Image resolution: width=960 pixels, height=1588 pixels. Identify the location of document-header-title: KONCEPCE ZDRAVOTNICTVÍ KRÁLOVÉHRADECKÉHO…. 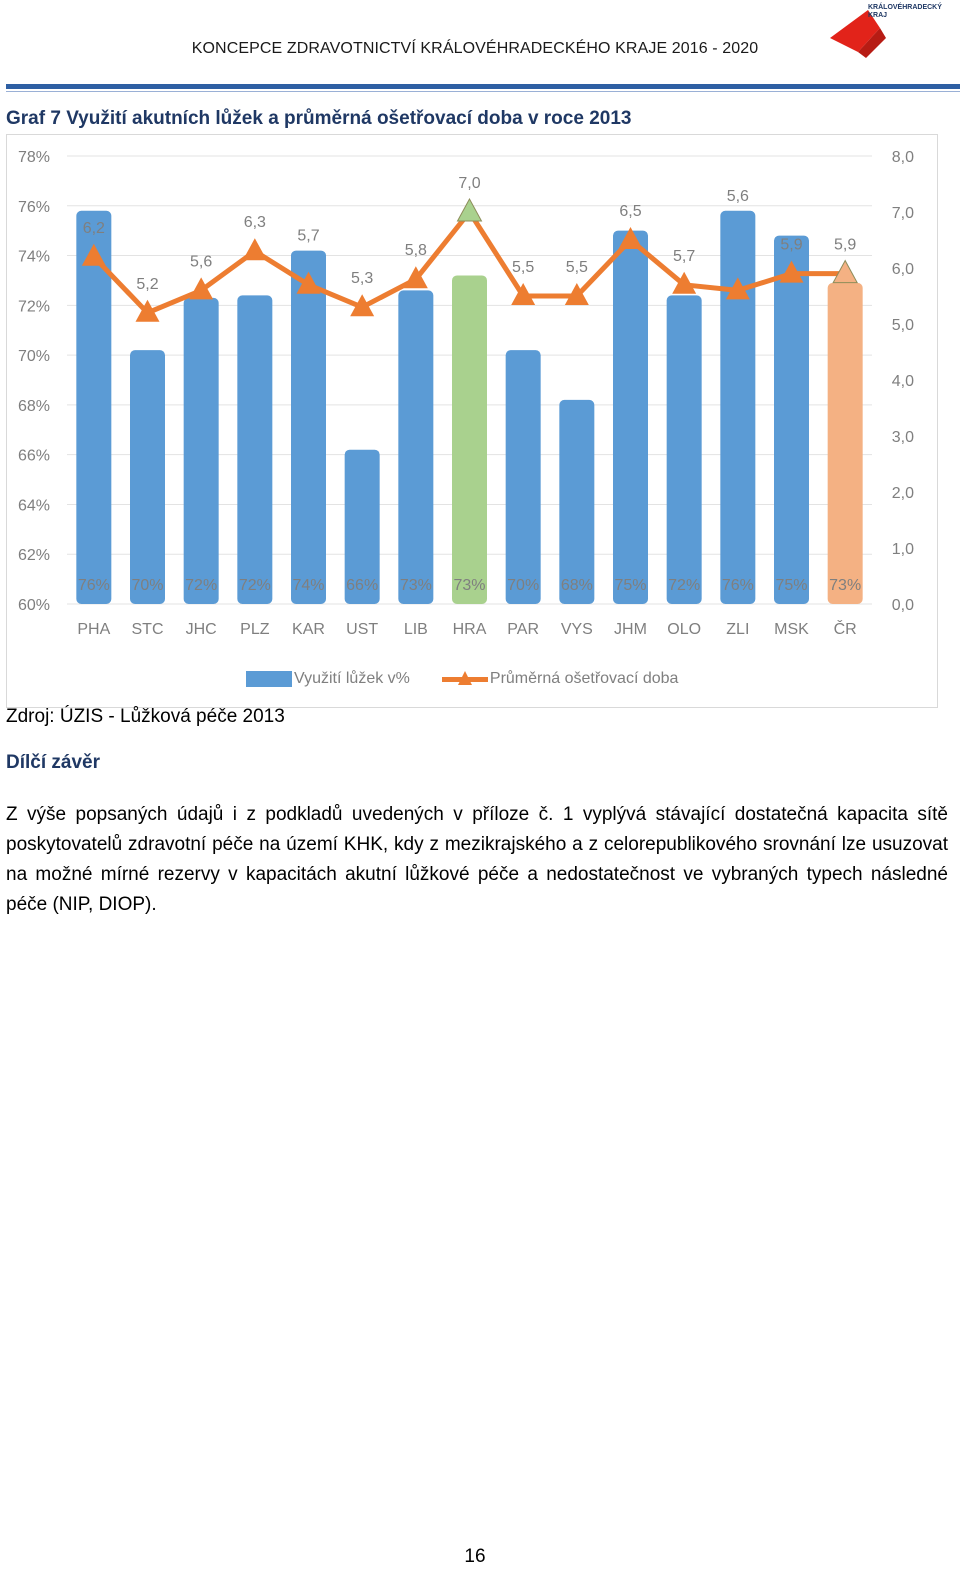
(475, 48).